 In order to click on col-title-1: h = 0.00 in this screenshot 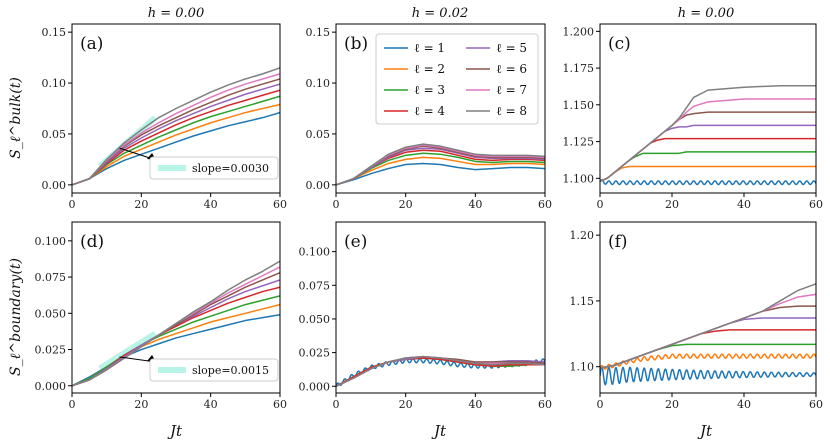, I will do `click(176, 13)`.